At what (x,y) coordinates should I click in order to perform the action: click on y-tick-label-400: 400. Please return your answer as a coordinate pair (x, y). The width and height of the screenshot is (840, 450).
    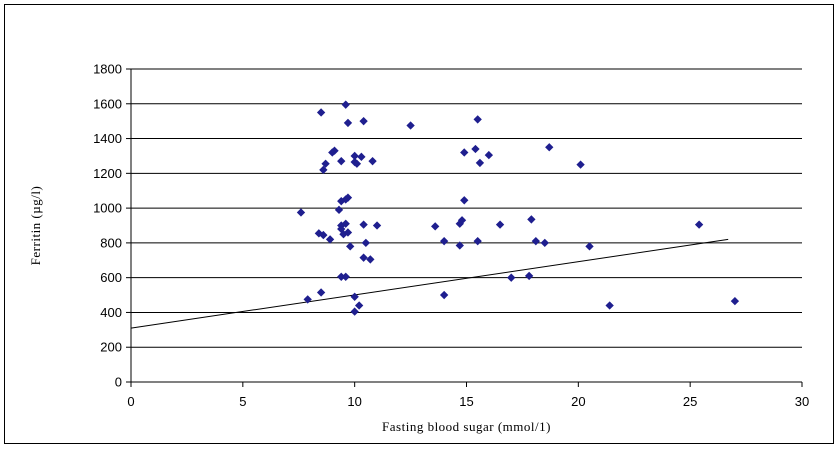
    Looking at the image, I should click on (111, 312).